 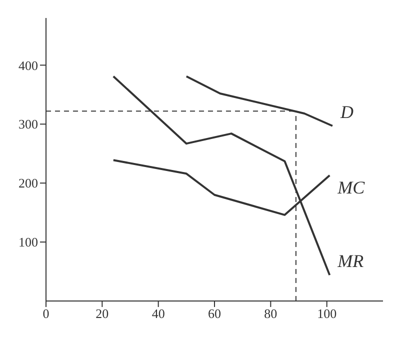 I want to click on y-tick-label: 200, so click(x=28, y=183).